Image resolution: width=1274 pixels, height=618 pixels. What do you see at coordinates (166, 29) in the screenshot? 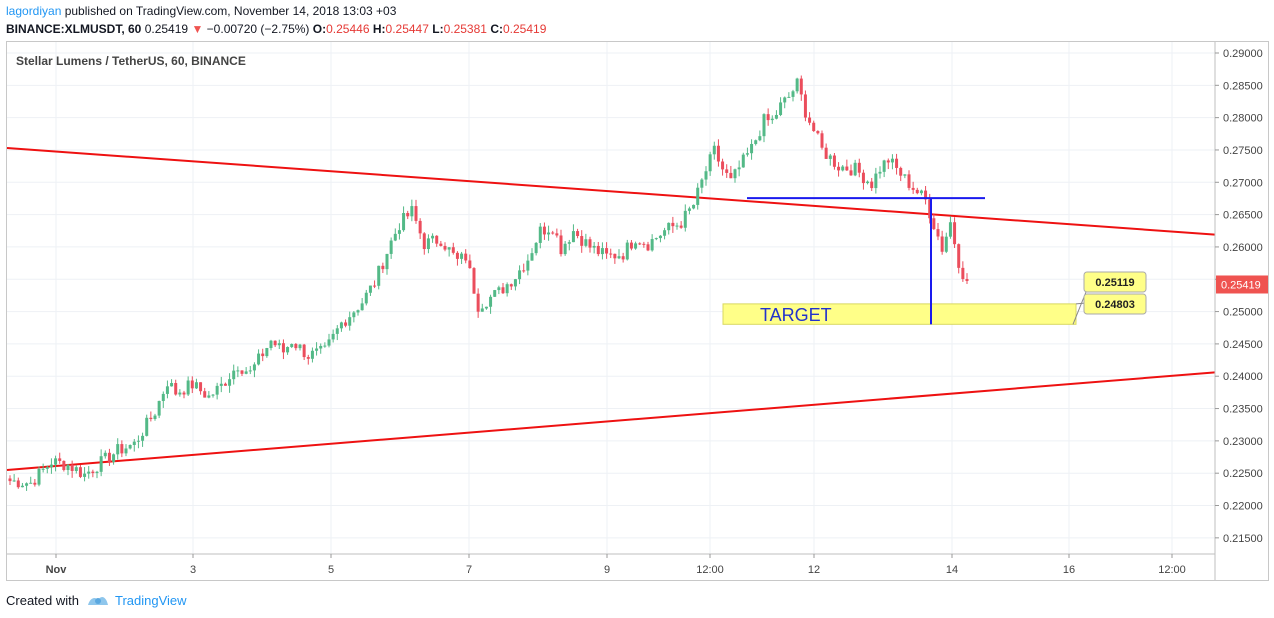
I see `last-value: 0.25419` at bounding box center [166, 29].